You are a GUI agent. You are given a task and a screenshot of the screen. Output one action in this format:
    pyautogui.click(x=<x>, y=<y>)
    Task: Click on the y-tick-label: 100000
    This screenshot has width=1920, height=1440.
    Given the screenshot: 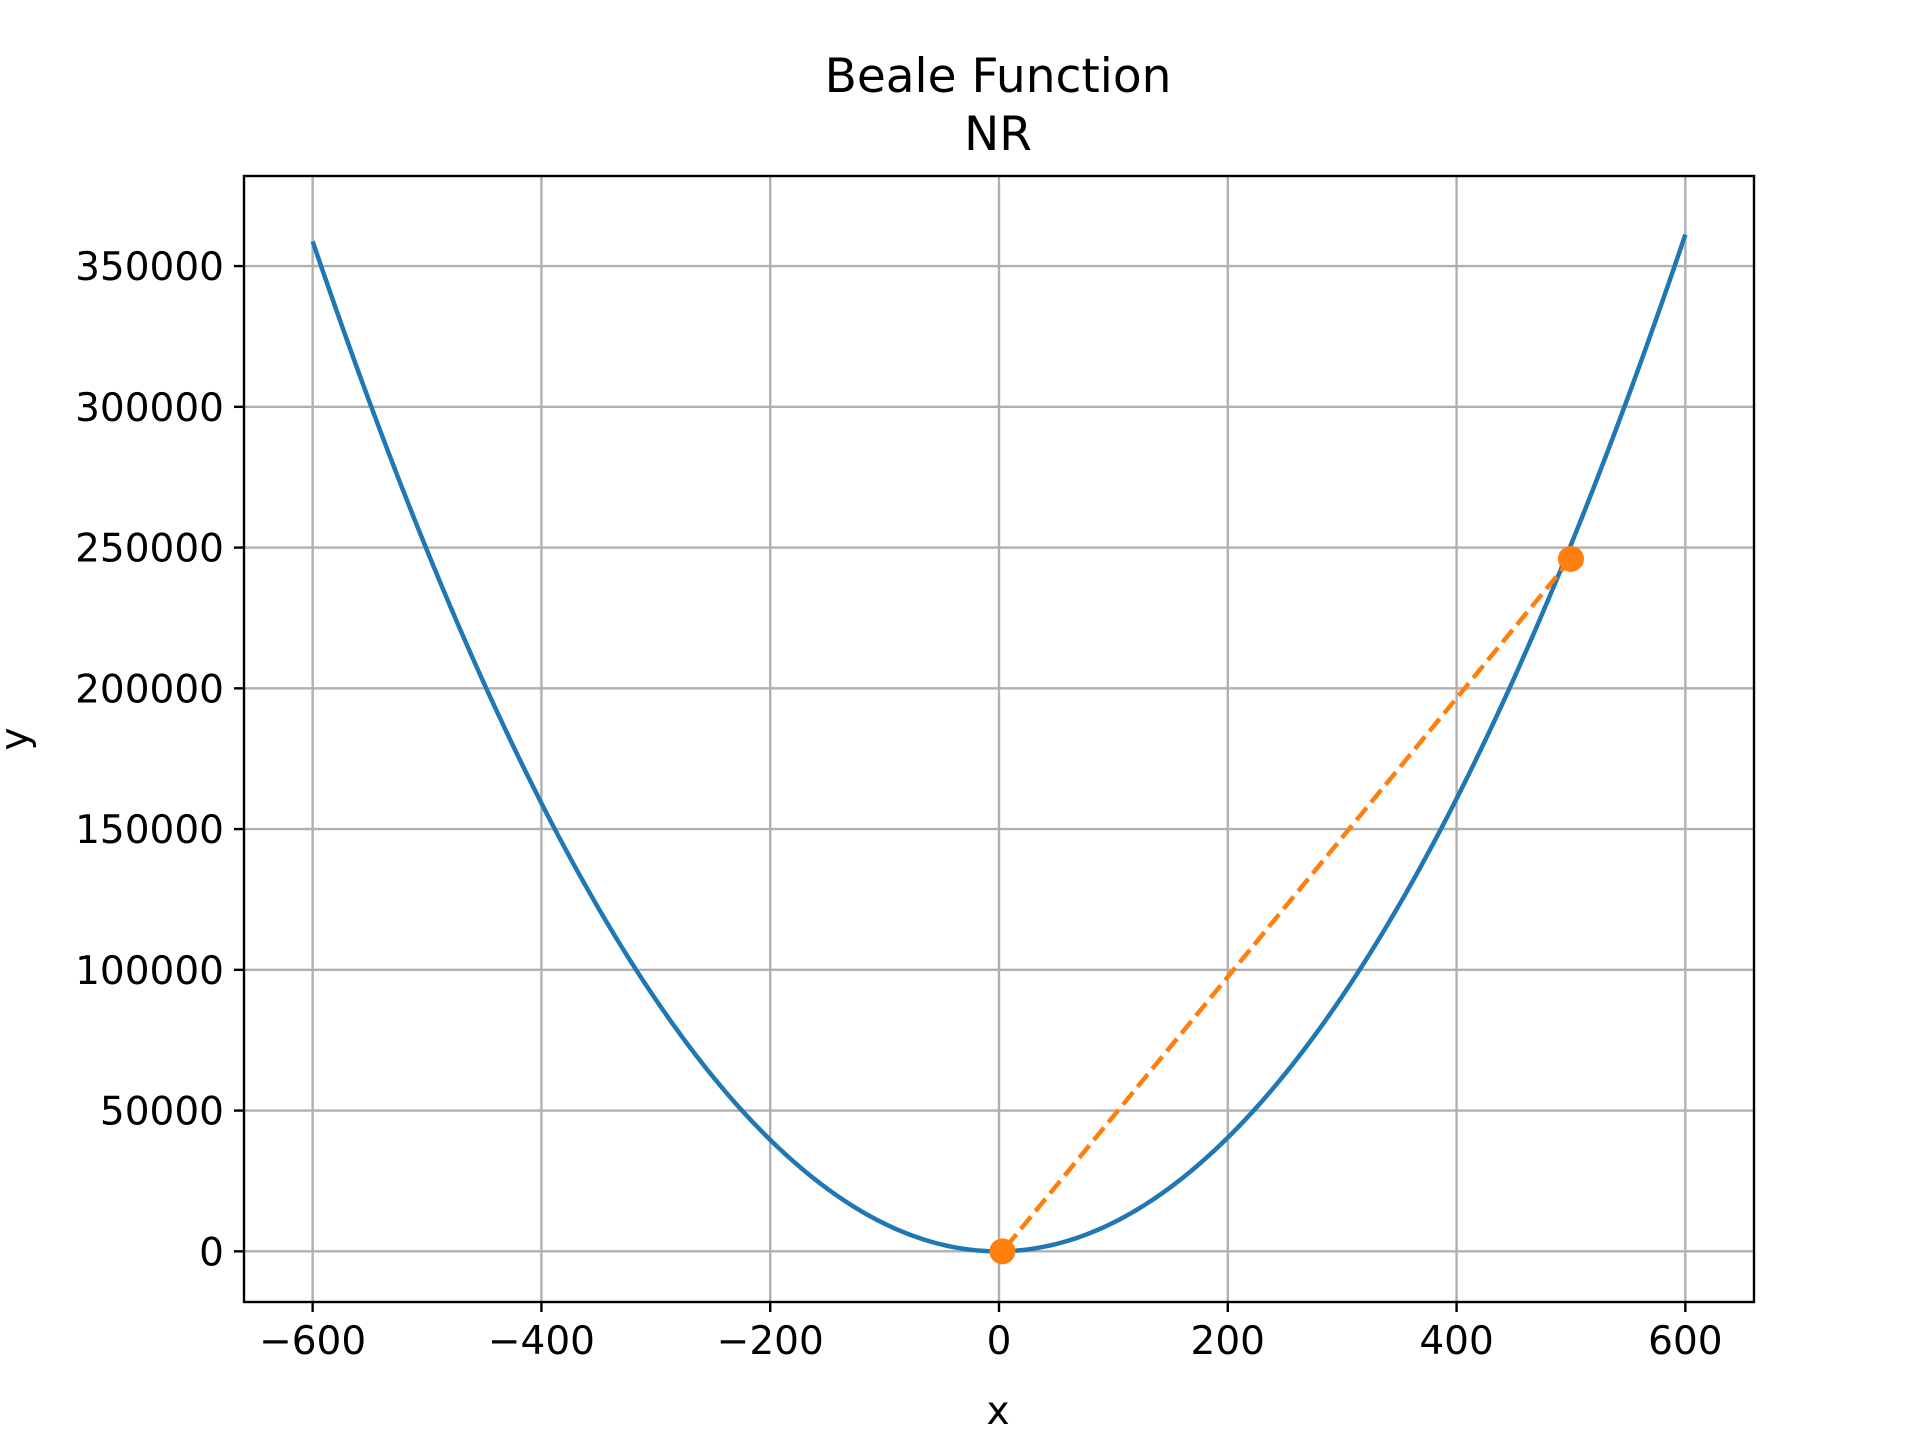 What is the action you would take?
    pyautogui.click(x=149, y=971)
    